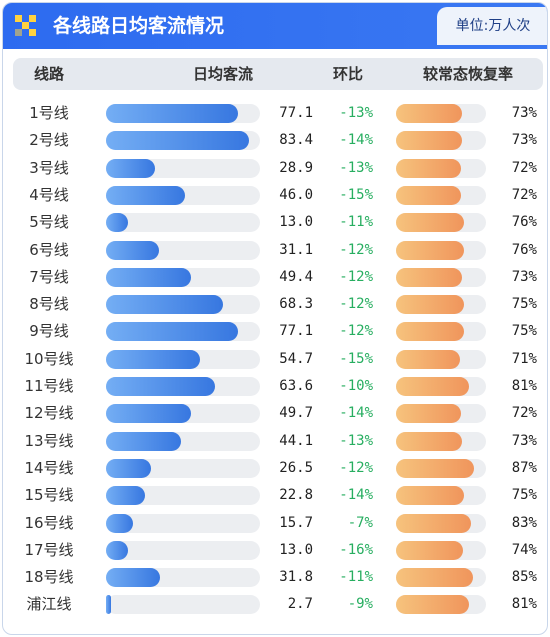  What do you see at coordinates (275, 550) in the screenshot?
I see `table-row: 17号线 13.0 -16% 74%` at bounding box center [275, 550].